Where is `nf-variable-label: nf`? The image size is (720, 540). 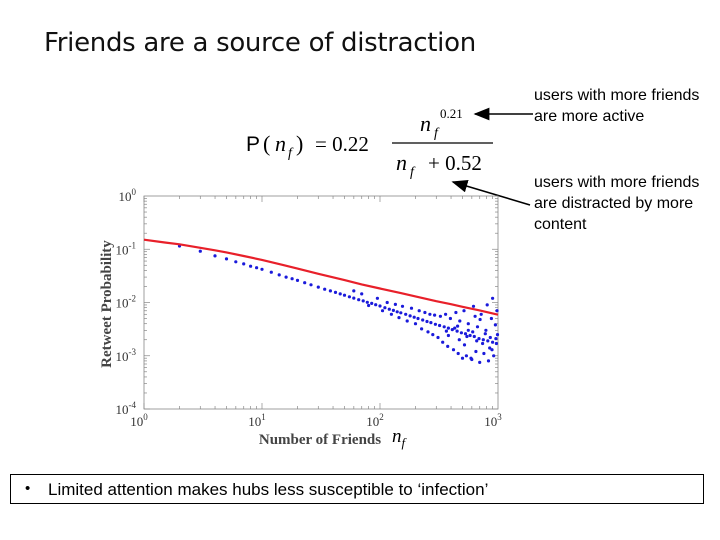
nf-variable-label: nf is located at coordinates (399, 438).